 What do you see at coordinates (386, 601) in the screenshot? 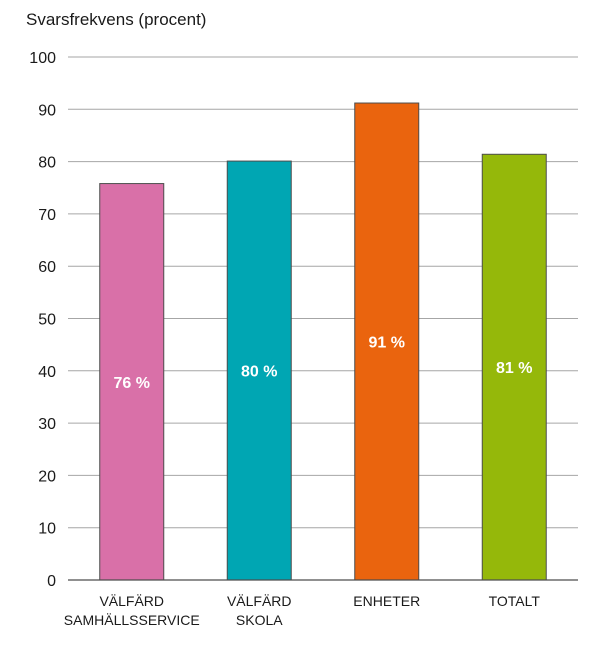
I see `category-label: ENHETER` at bounding box center [386, 601].